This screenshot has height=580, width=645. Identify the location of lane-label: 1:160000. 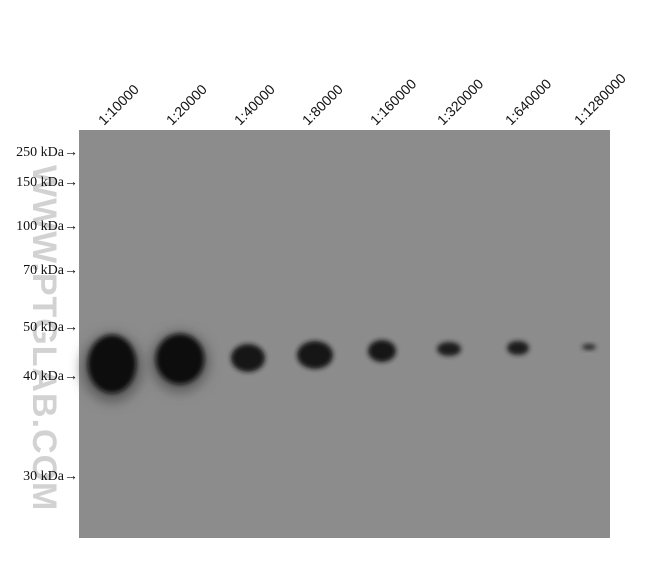
(393, 101).